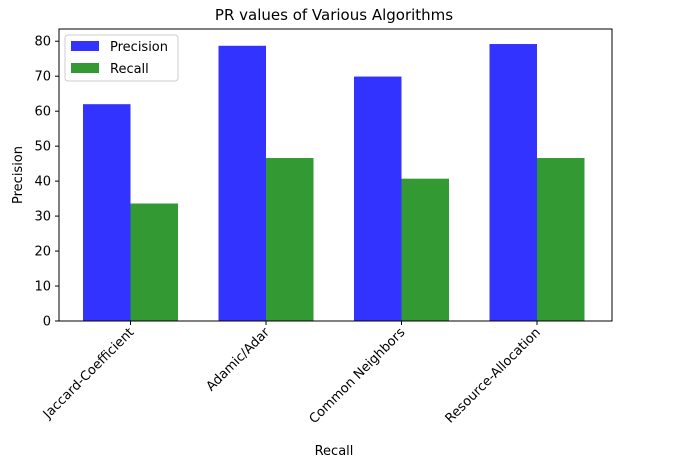 Image resolution: width=673 pixels, height=470 pixels. Describe the element at coordinates (42, 182) in the screenshot. I see `y-tick-label: 40` at that location.